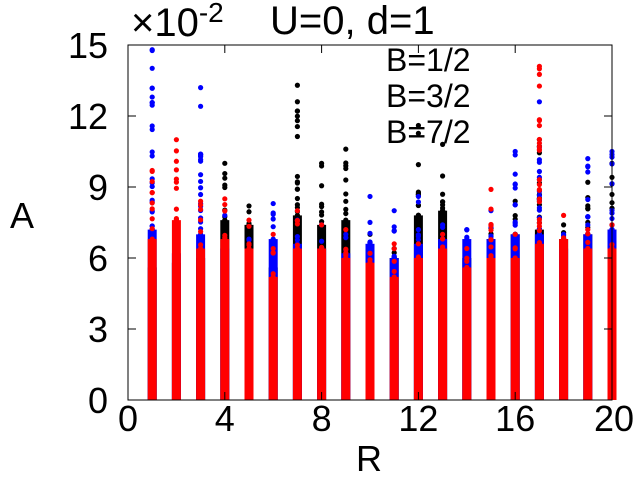  I want to click on x-tick-label: 8, so click(322, 418).